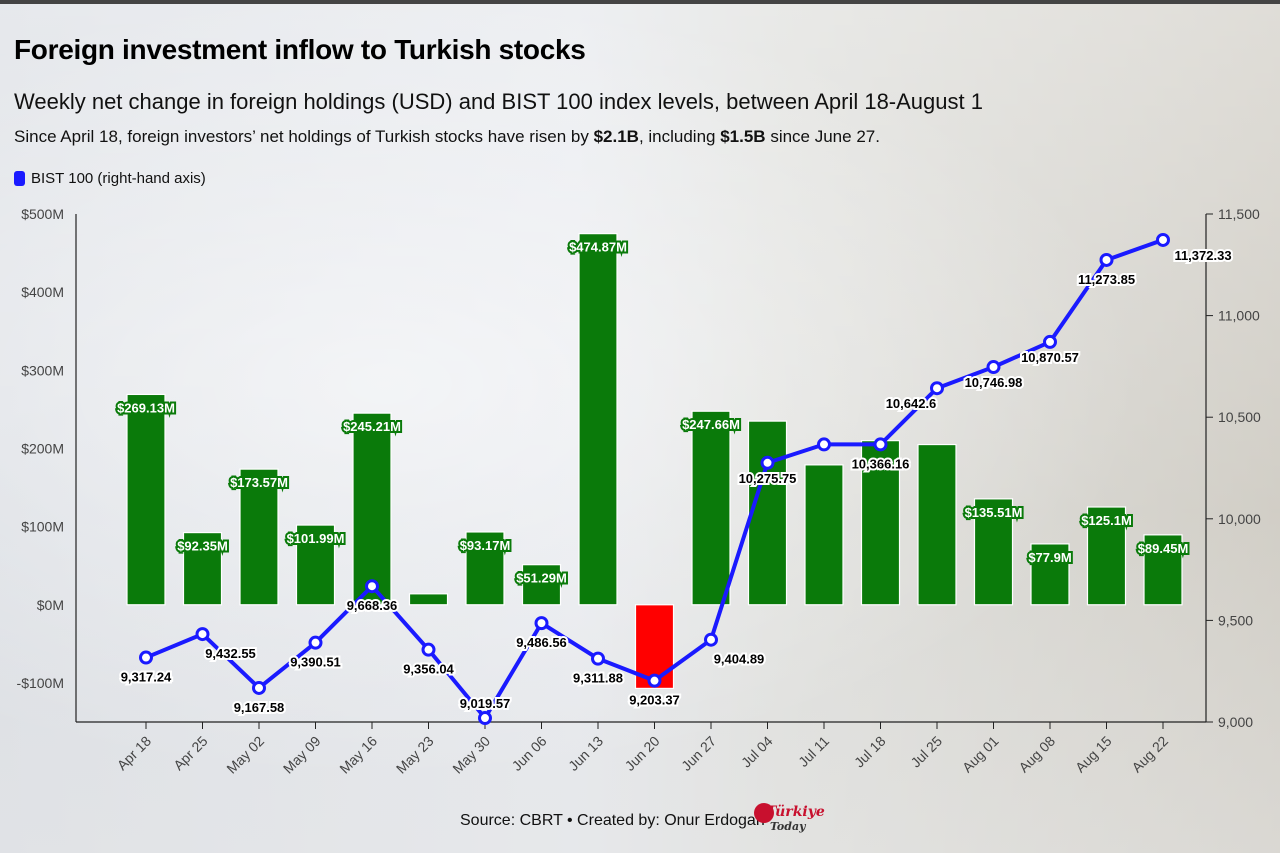  I want to click on left-tick-label: $300M, so click(42, 370).